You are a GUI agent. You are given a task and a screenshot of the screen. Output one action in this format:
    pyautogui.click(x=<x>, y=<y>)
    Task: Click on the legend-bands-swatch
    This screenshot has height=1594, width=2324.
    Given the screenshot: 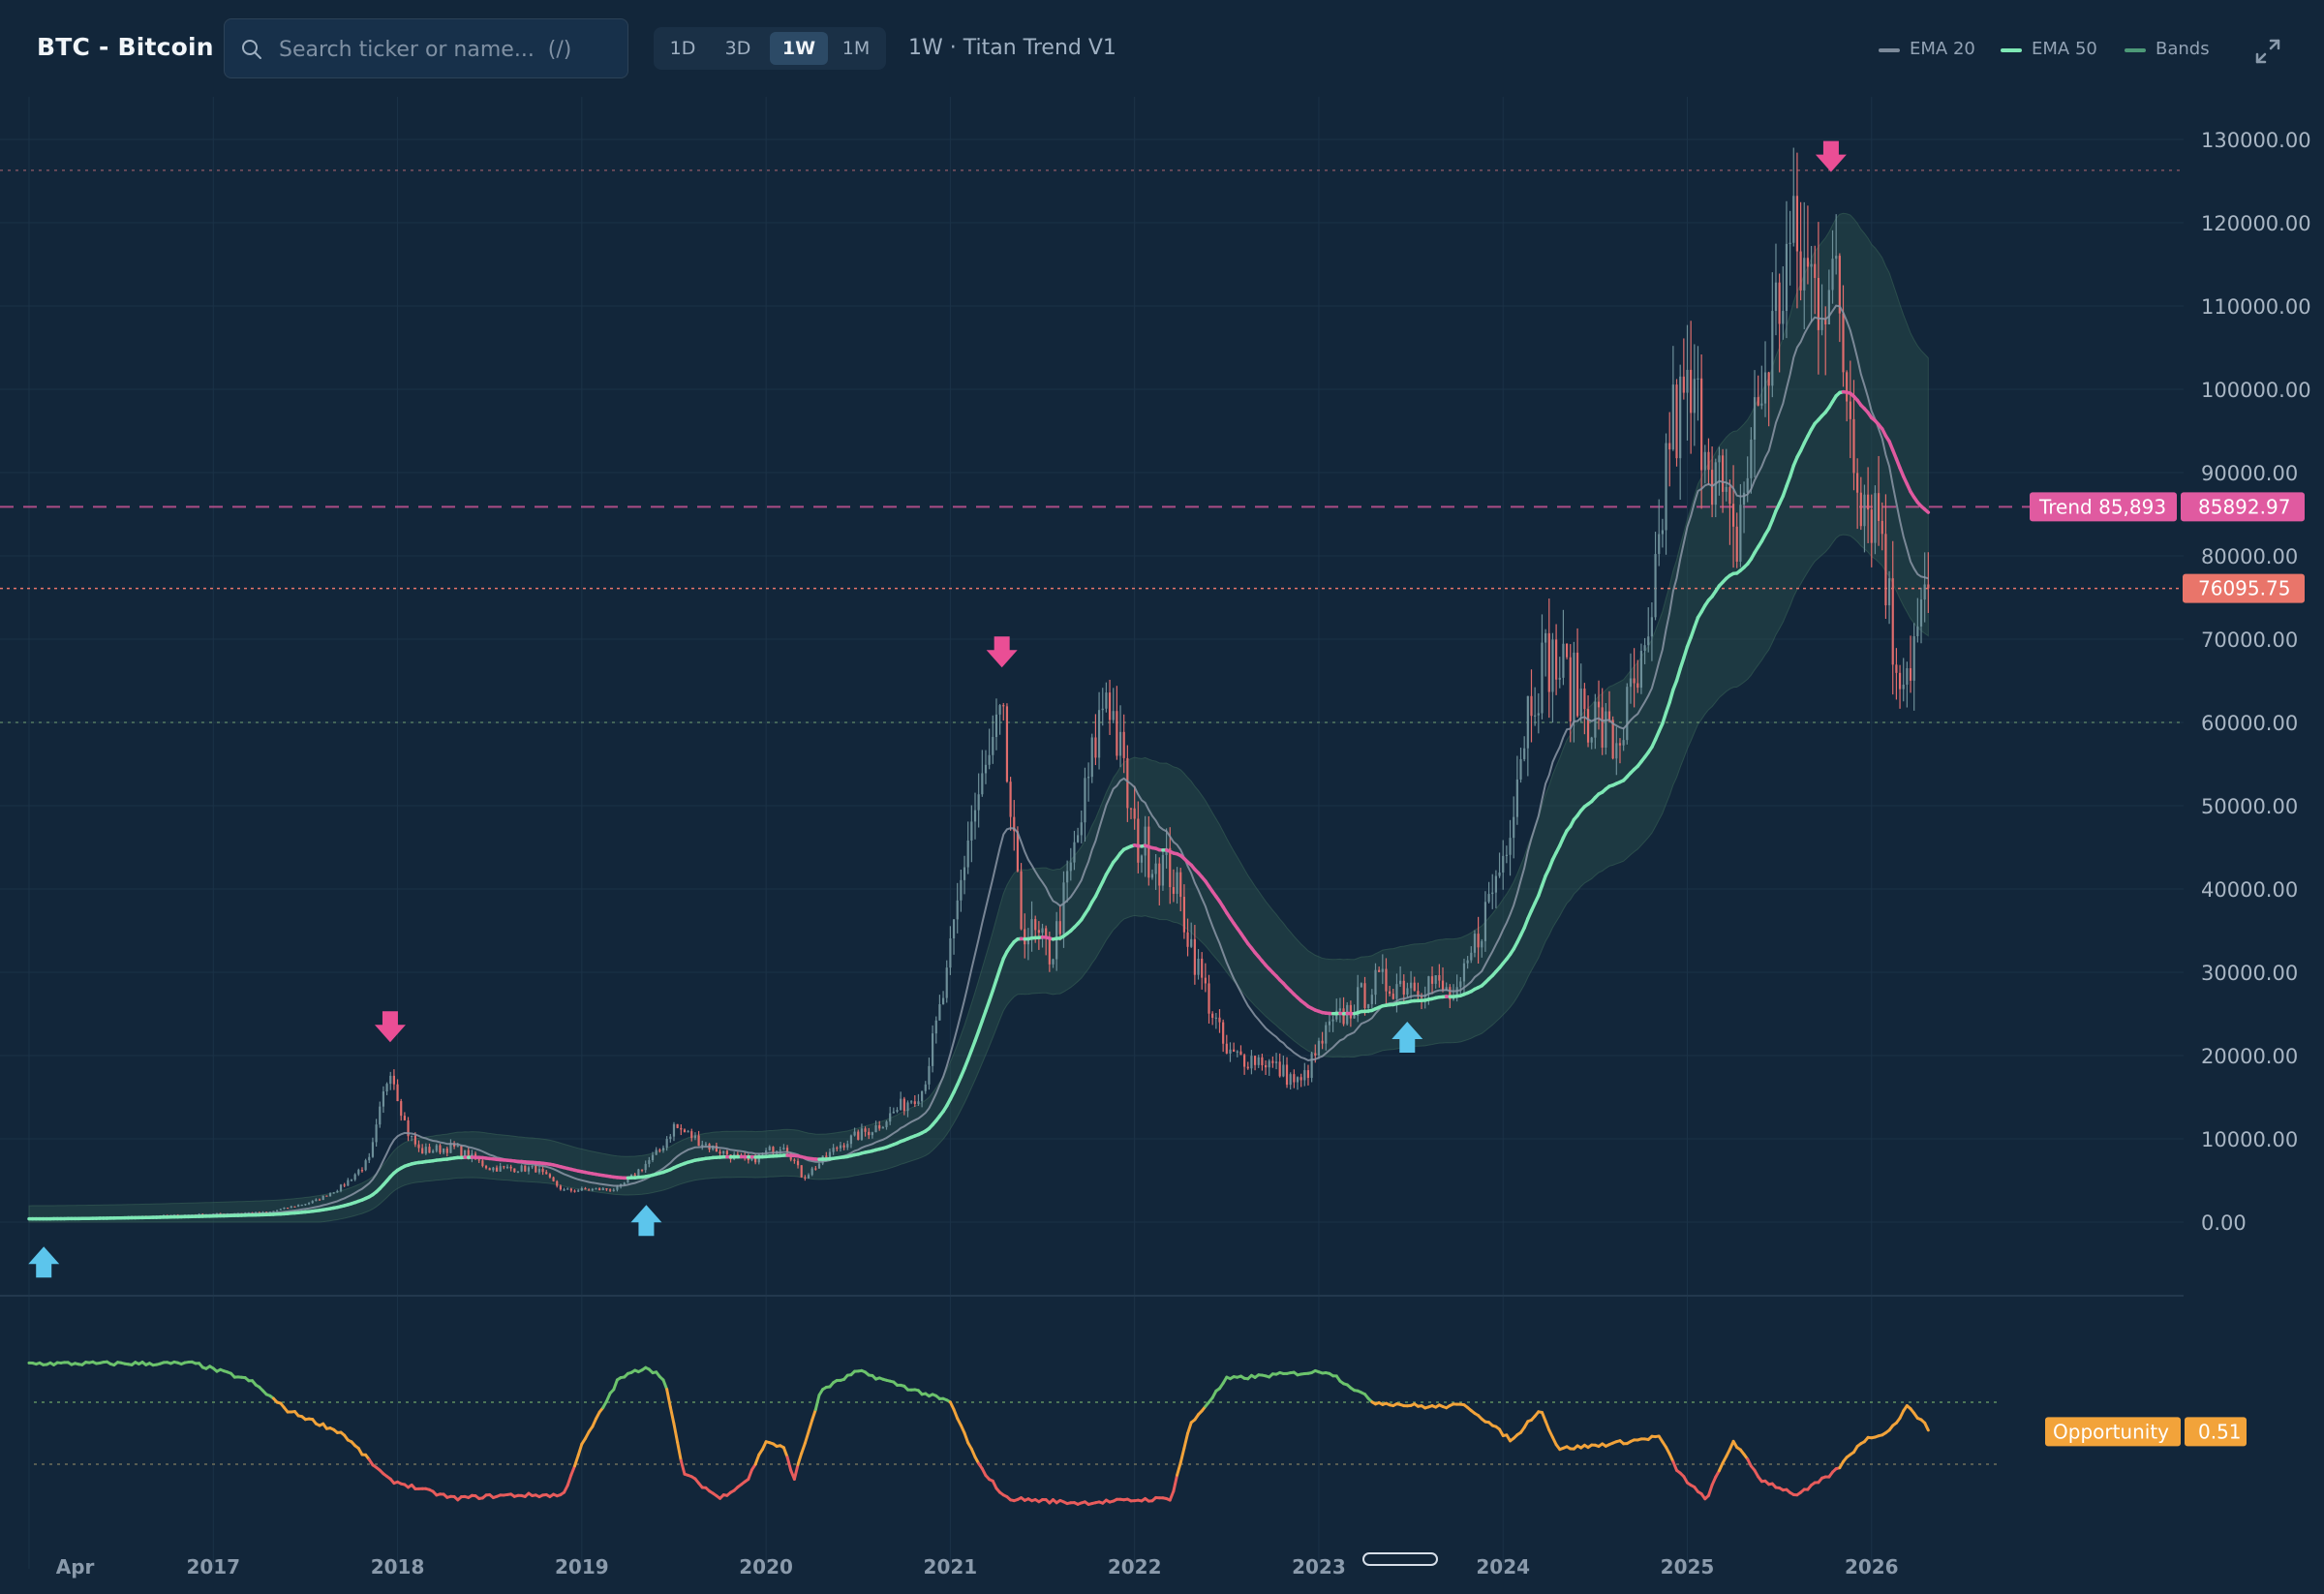 What is the action you would take?
    pyautogui.click(x=2136, y=50)
    